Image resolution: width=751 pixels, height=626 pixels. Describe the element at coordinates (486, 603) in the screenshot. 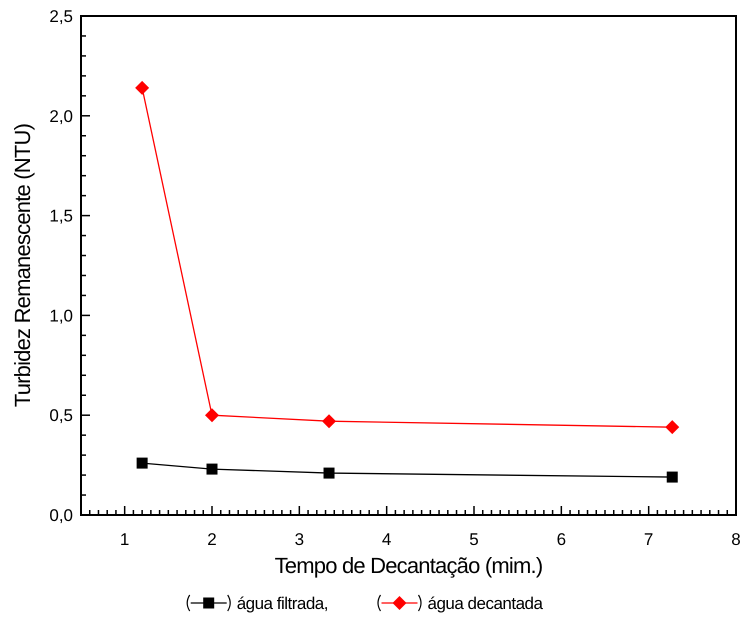

I see `legend-label: água decantada` at that location.